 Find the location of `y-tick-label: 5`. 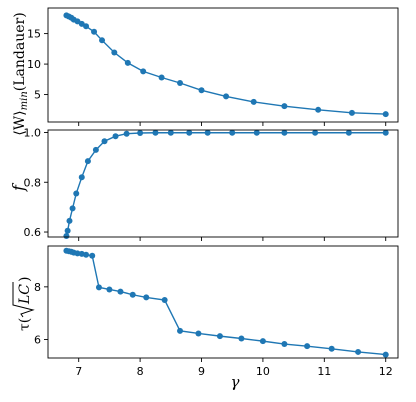

y-tick-label: 5 is located at coordinates (37, 95).